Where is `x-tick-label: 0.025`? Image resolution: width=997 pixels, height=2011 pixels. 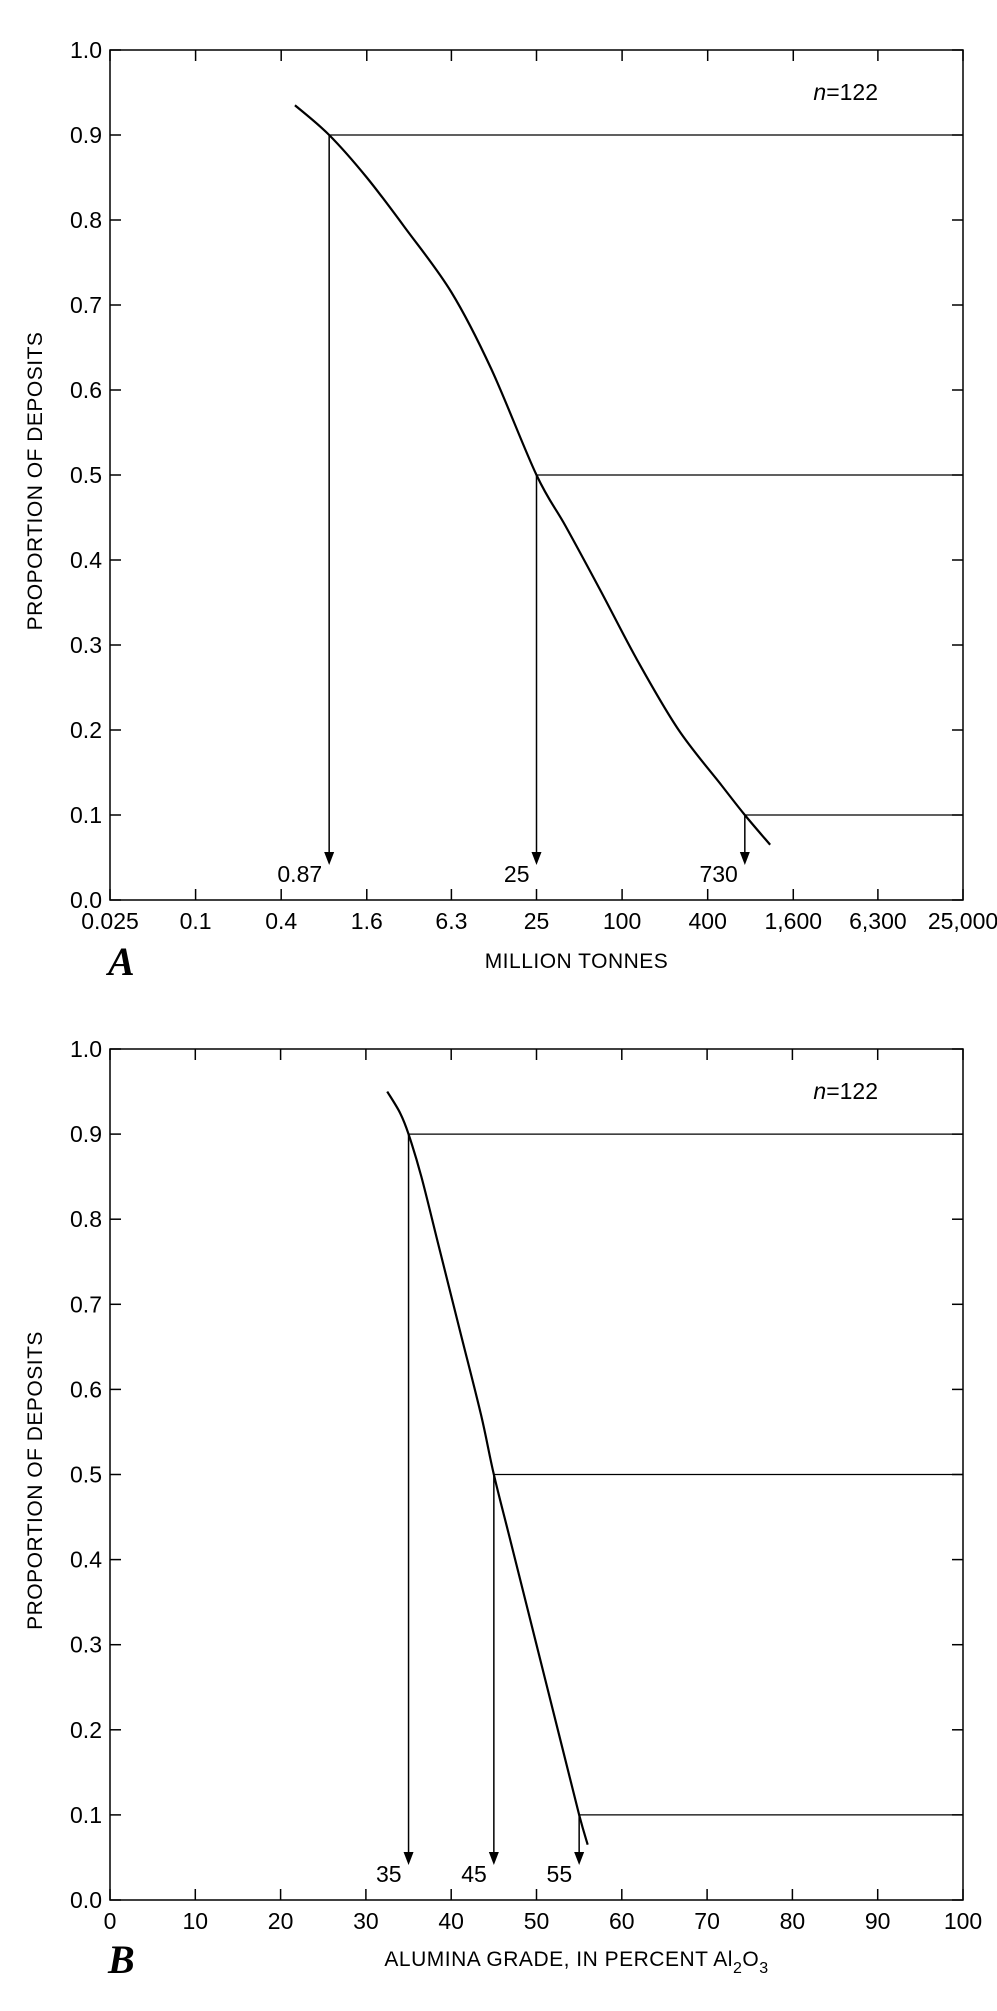 x-tick-label: 0.025 is located at coordinates (110, 921).